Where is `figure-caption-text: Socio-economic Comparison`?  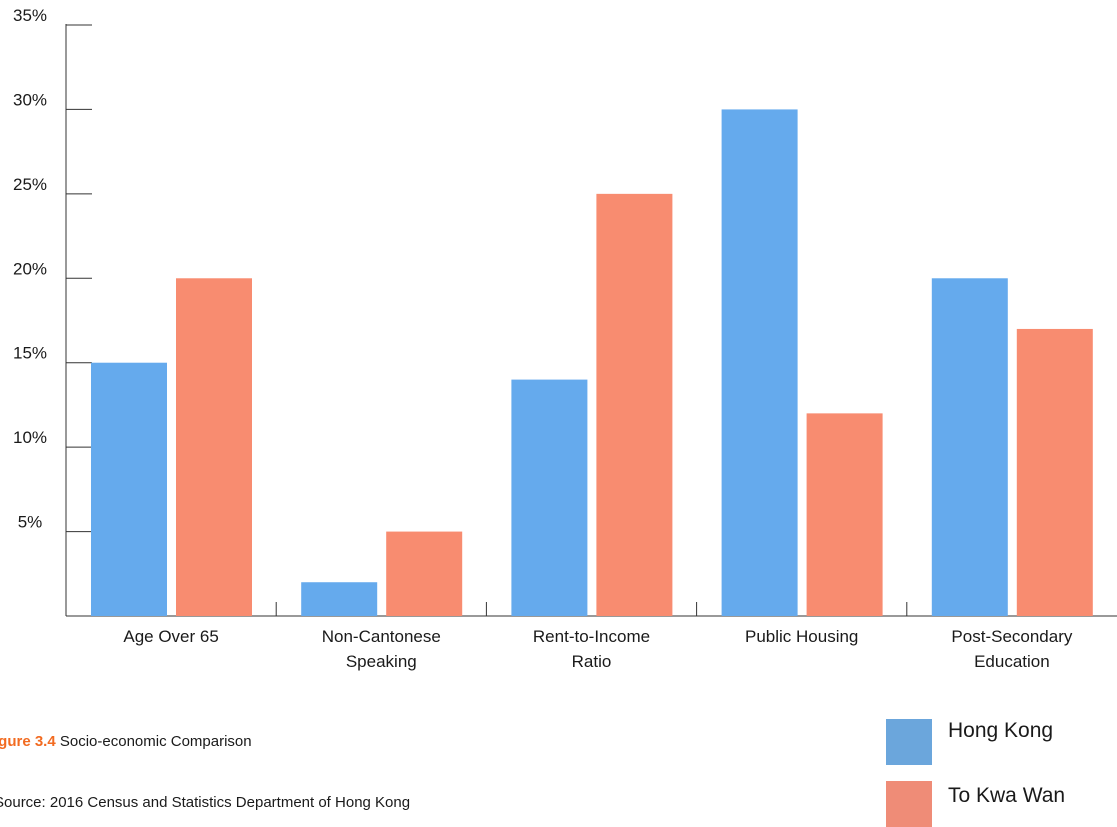 figure-caption-text: Socio-economic Comparison is located at coordinates (153, 741).